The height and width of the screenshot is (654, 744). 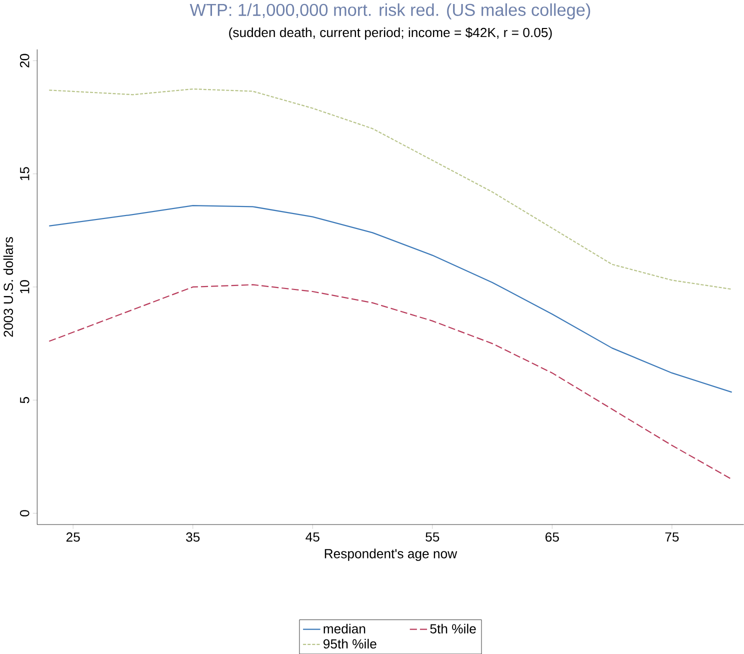 I want to click on legend-label: 95th %ile, so click(x=350, y=643).